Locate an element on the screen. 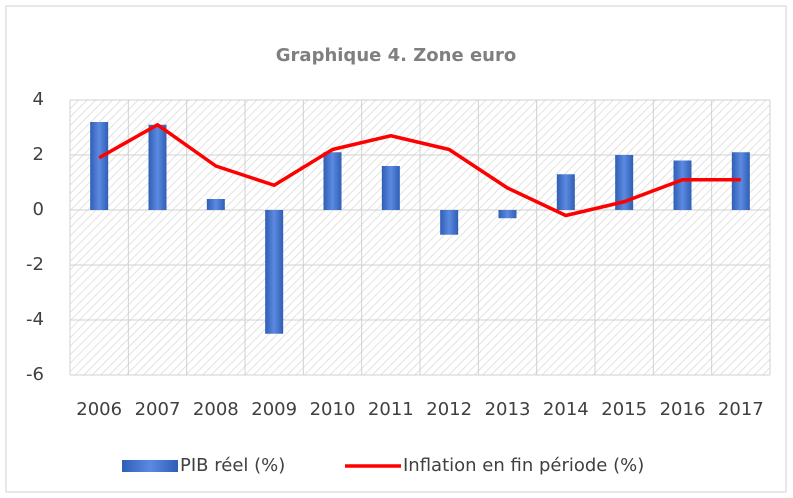 The width and height of the screenshot is (793, 498). x-tick-label: 2011 is located at coordinates (391, 409).